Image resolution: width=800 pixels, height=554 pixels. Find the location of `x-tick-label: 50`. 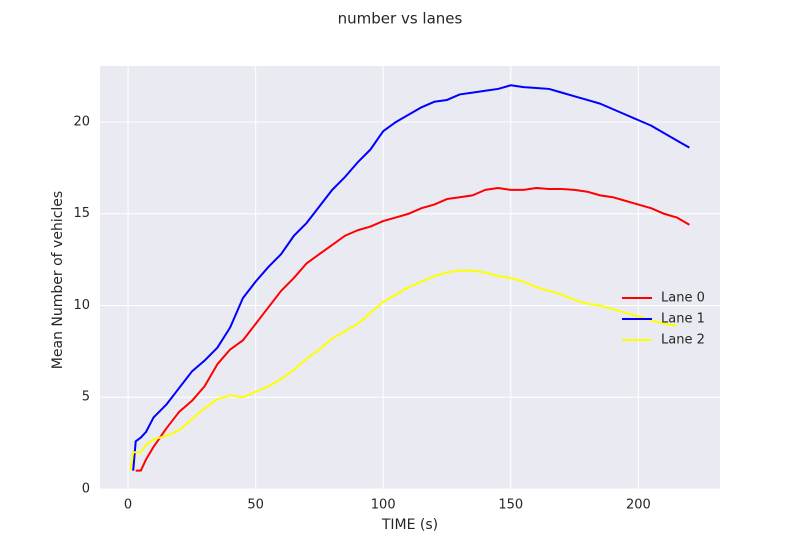

x-tick-label: 50 is located at coordinates (255, 505).